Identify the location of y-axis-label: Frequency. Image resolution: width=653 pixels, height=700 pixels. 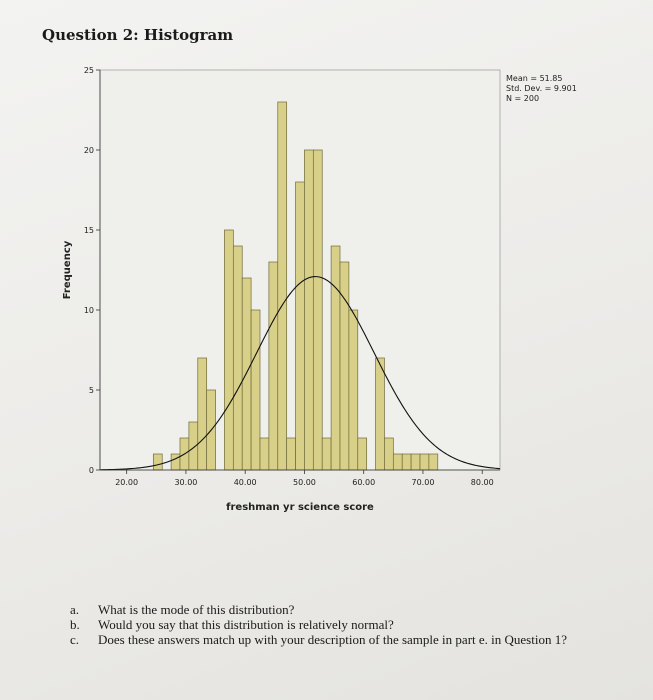
(67, 269).